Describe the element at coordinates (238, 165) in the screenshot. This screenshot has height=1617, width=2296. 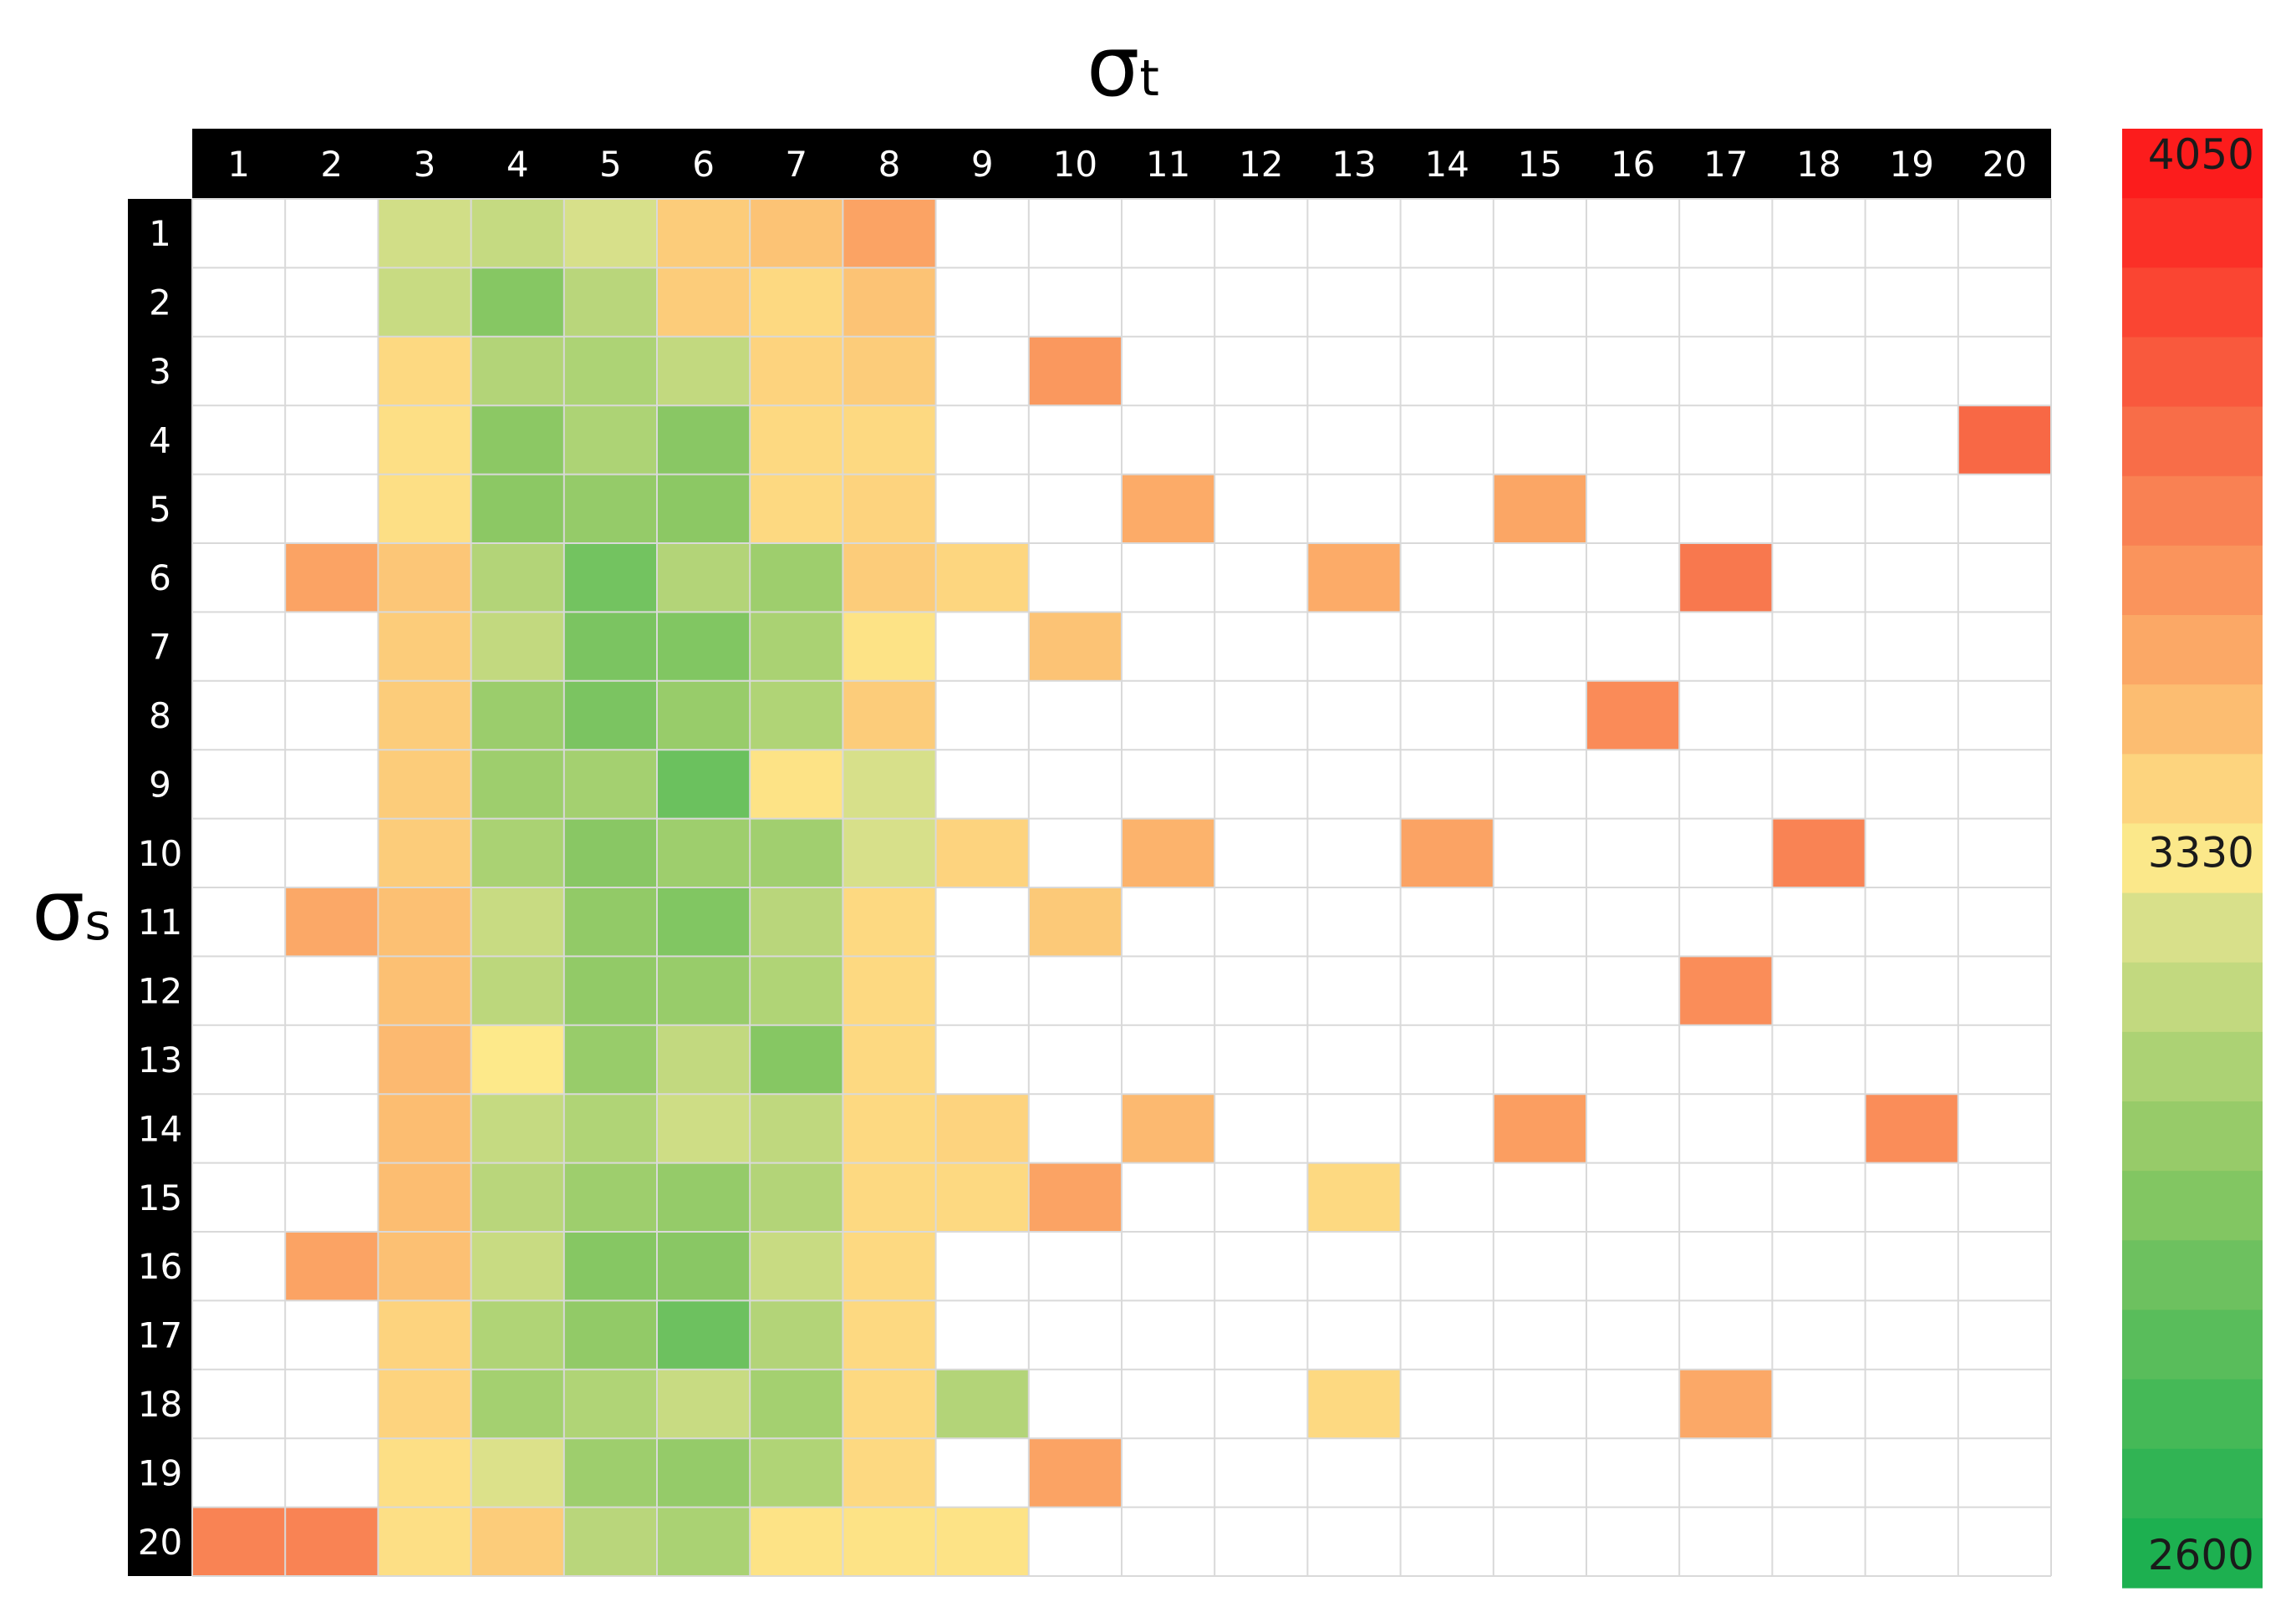
I see `column-label: 1` at that location.